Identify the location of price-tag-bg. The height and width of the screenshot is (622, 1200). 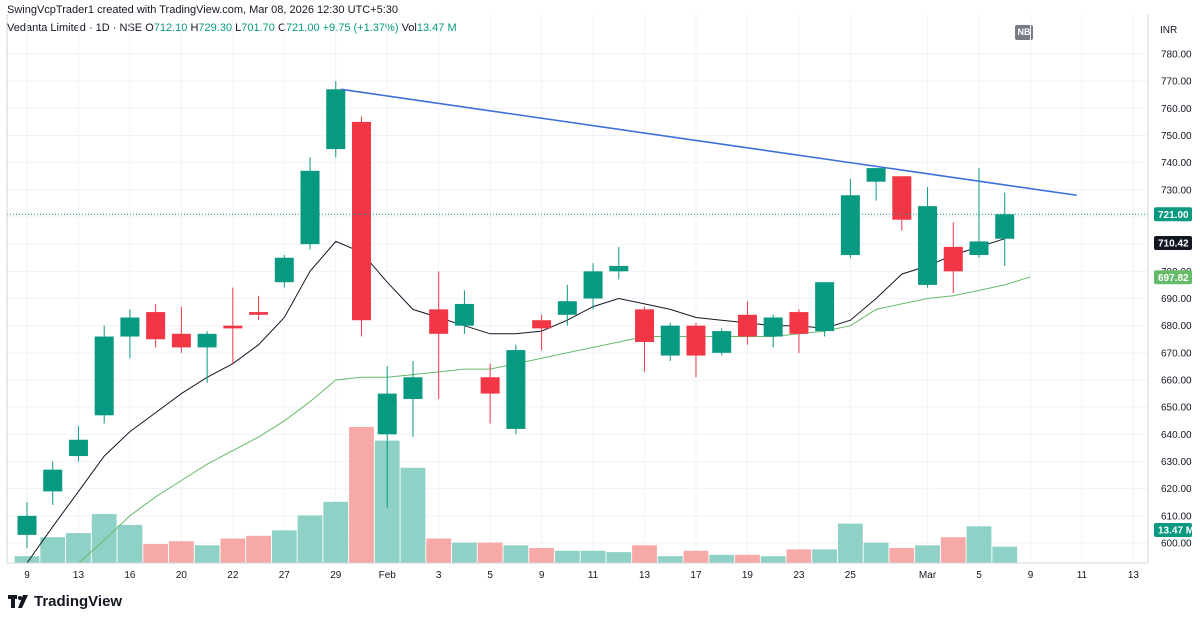
(1173, 243).